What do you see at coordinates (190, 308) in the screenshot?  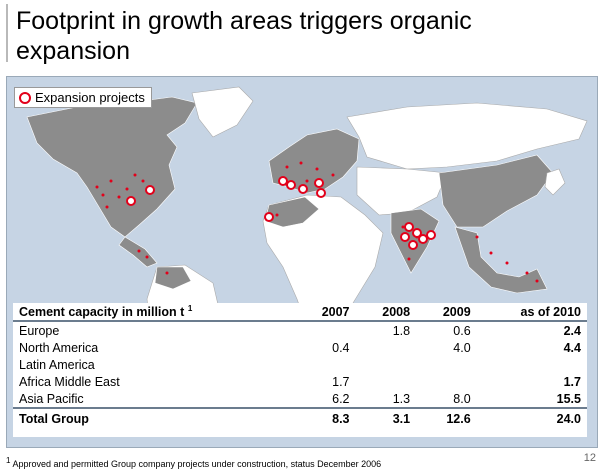 I see `header-footnote-marker: 1` at bounding box center [190, 308].